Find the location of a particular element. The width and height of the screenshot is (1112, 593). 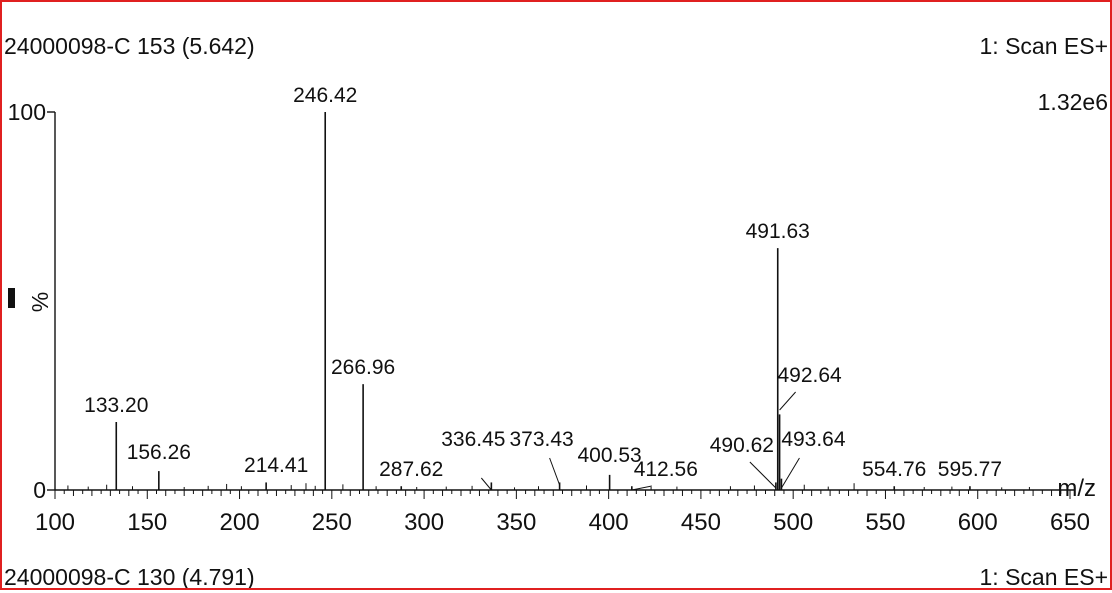

x-axis-label: m/z is located at coordinates (1076, 488).